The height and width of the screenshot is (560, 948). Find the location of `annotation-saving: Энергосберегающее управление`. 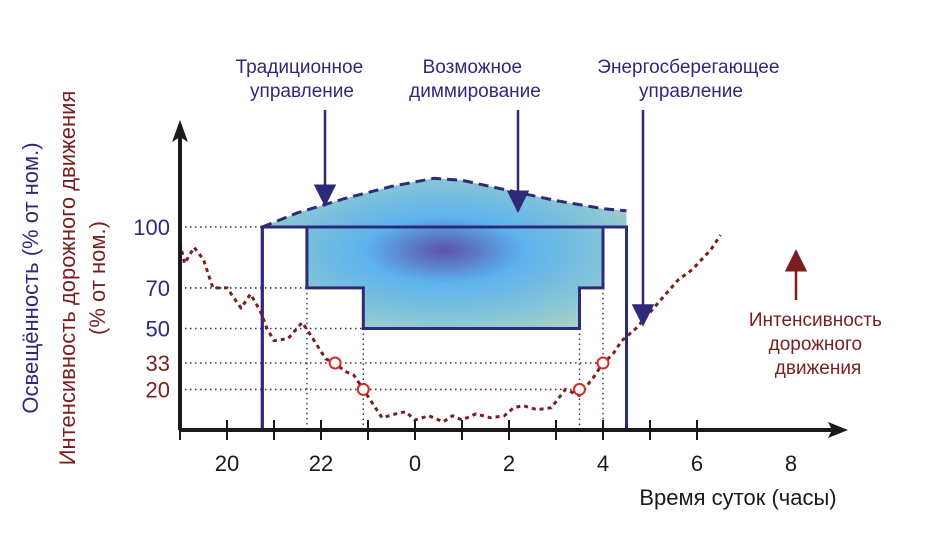

annotation-saving: Энергосберегающее управление is located at coordinates (690, 79).